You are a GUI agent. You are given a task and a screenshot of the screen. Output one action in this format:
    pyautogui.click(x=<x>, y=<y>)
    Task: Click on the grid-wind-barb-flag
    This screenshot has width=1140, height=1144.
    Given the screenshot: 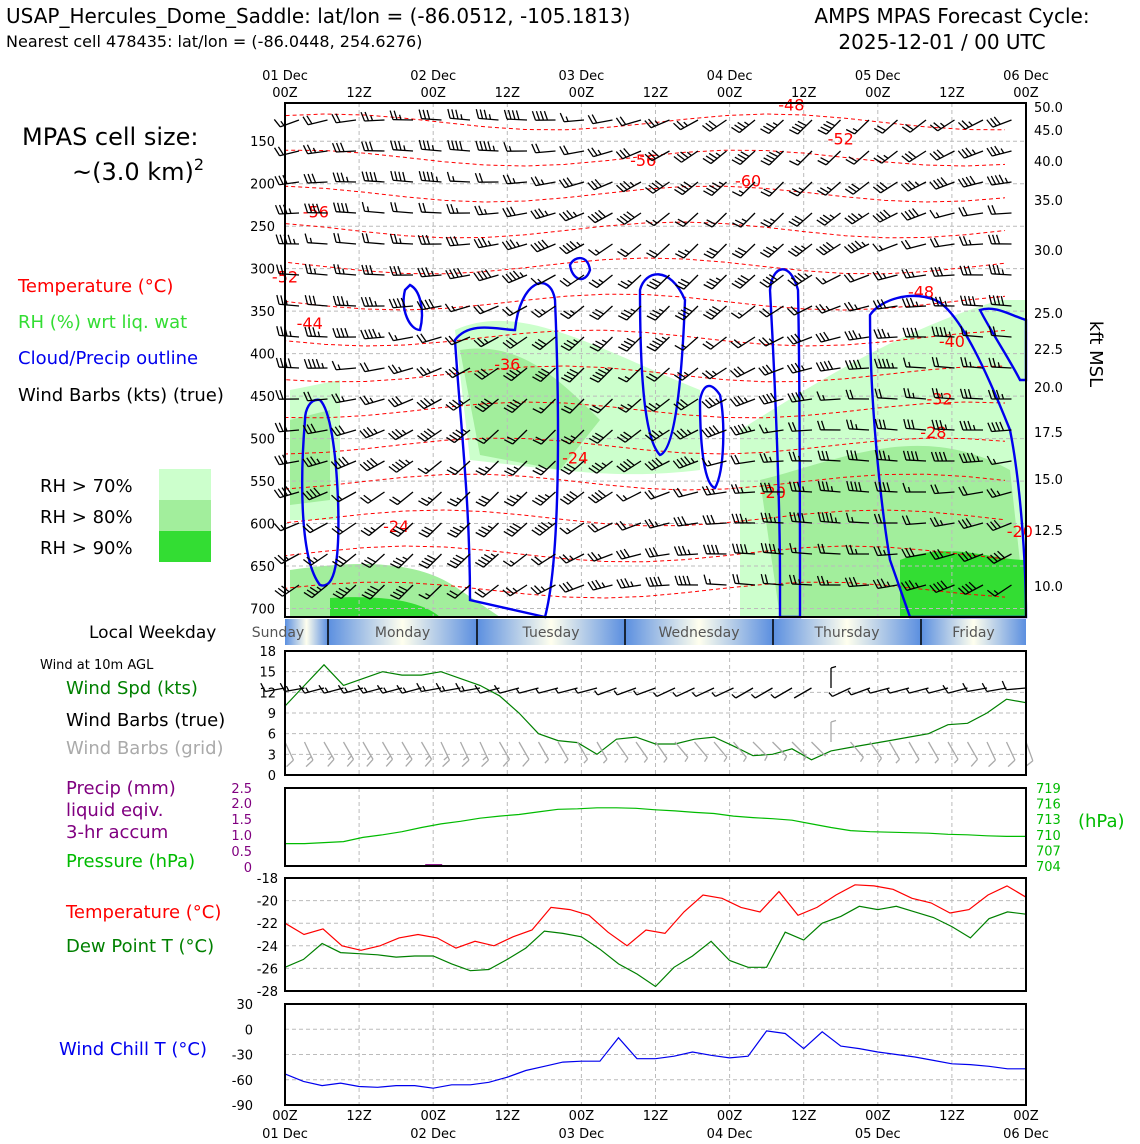 What is the action you would take?
    pyautogui.click(x=485, y=763)
    